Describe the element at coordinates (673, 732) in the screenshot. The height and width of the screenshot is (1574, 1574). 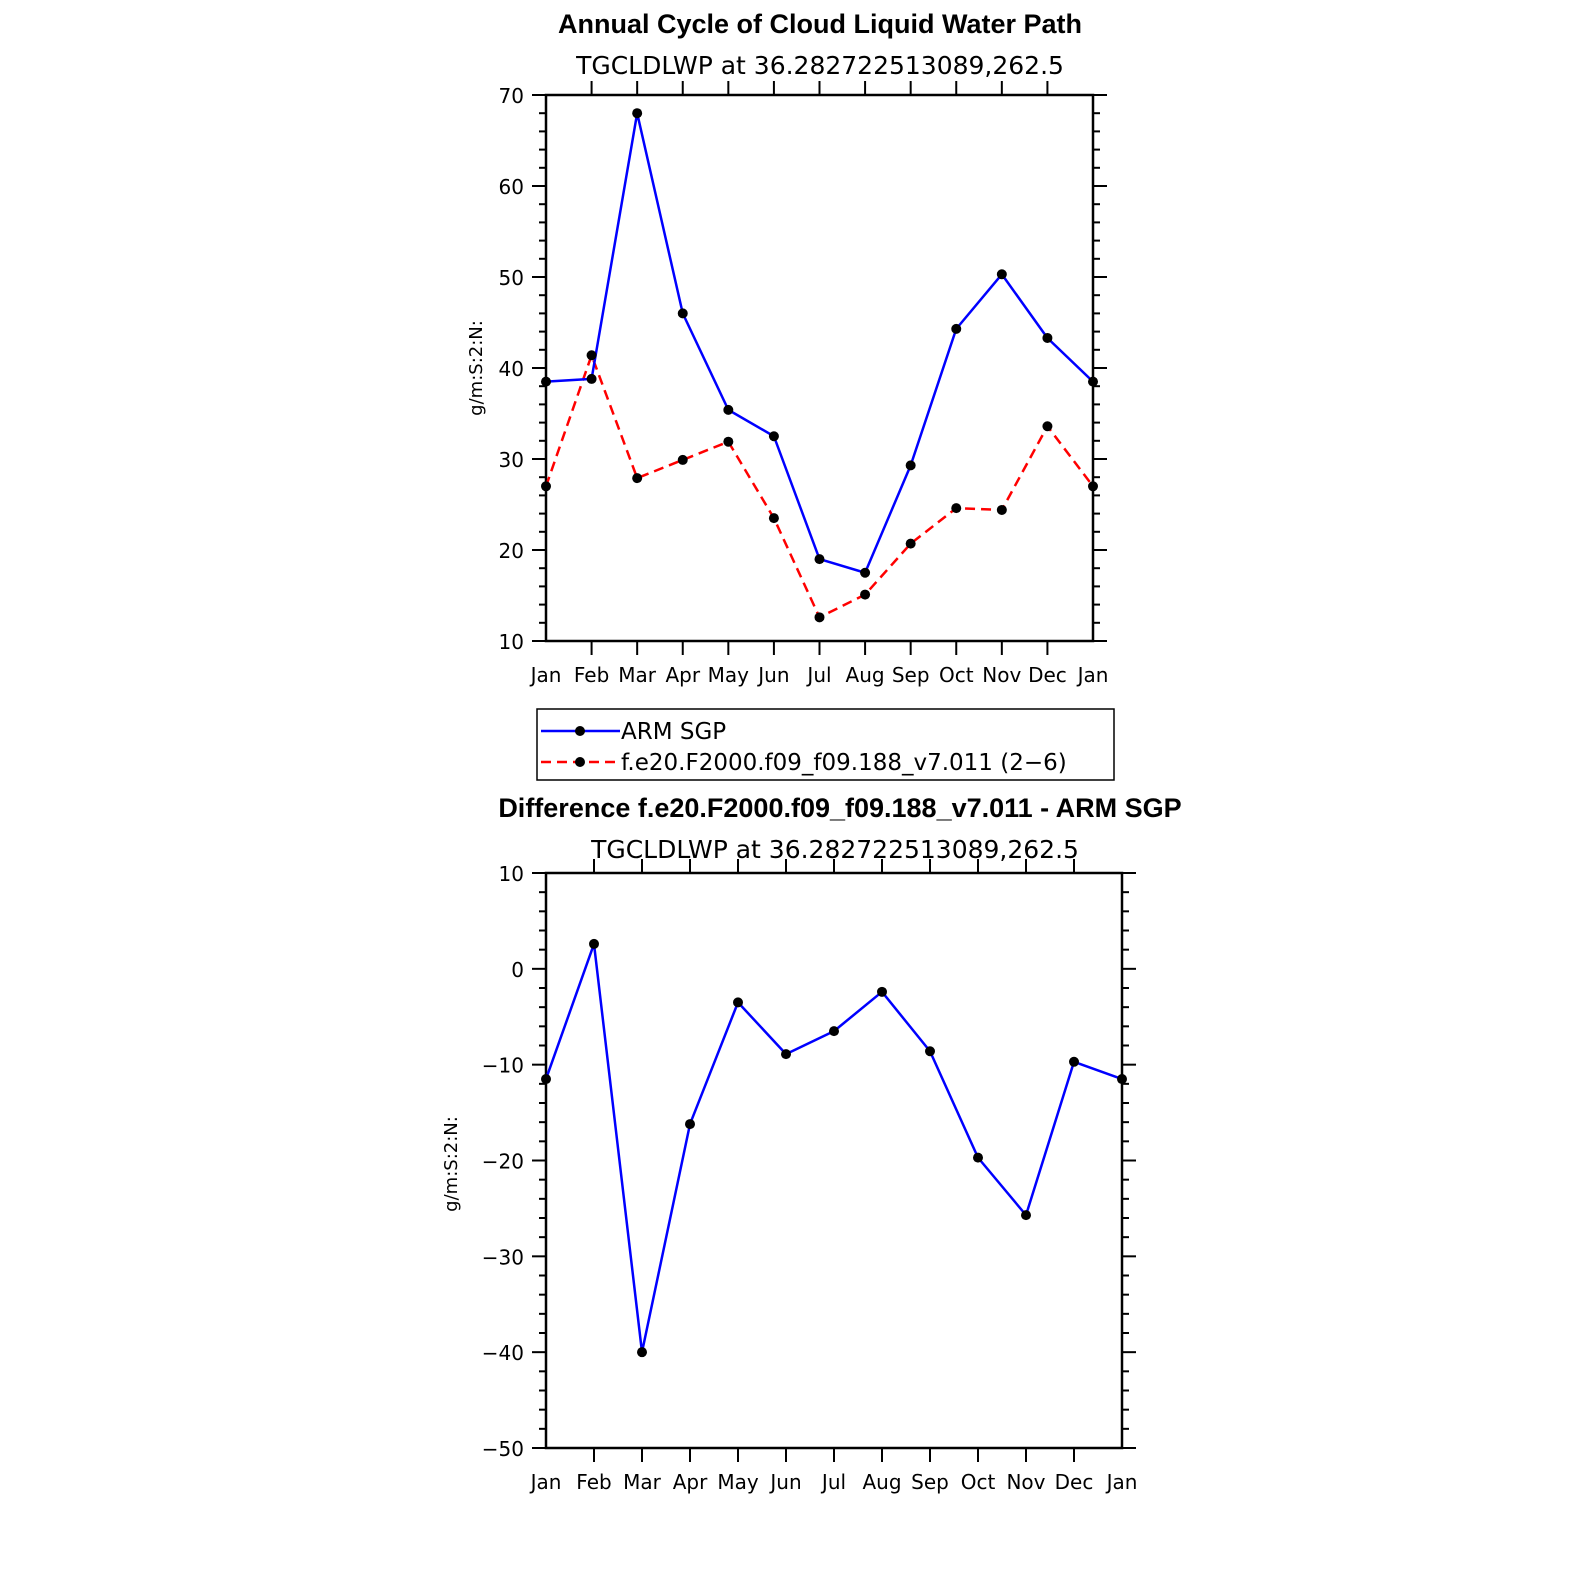
I see `legend-label-arm-sgp: ARM SGP` at that location.